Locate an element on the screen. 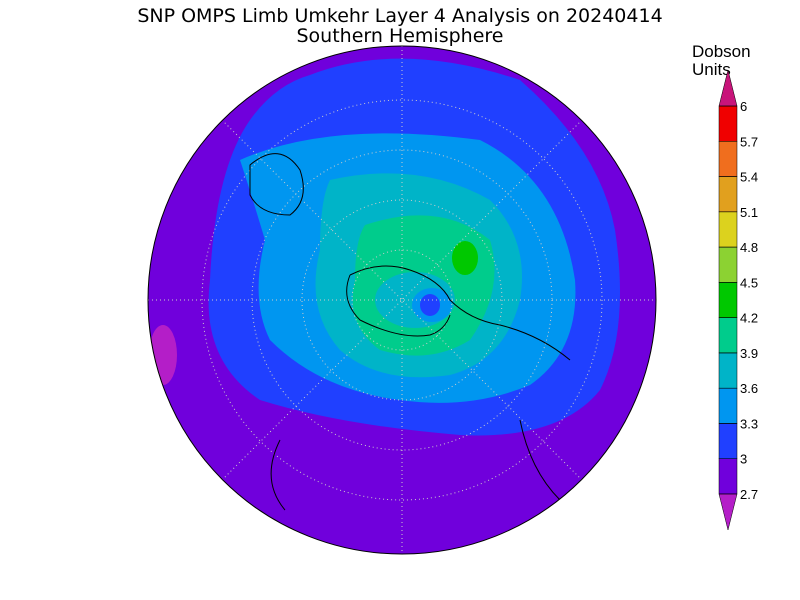 This screenshot has width=800, height=600. colorbar-tick-label: 5.1 is located at coordinates (749, 212).